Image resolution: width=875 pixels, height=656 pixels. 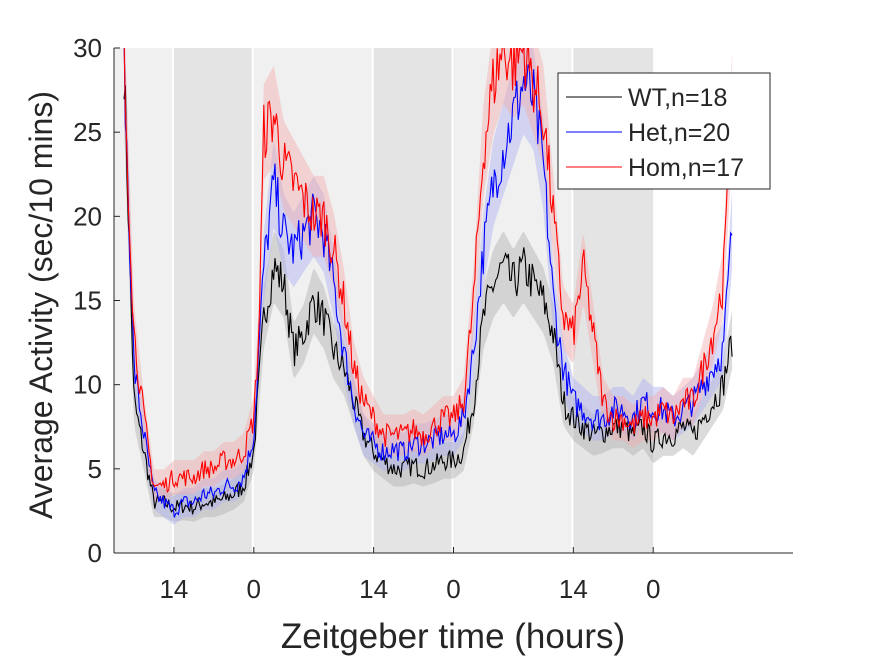 I want to click on y-tick-label: 0, so click(x=95, y=553).